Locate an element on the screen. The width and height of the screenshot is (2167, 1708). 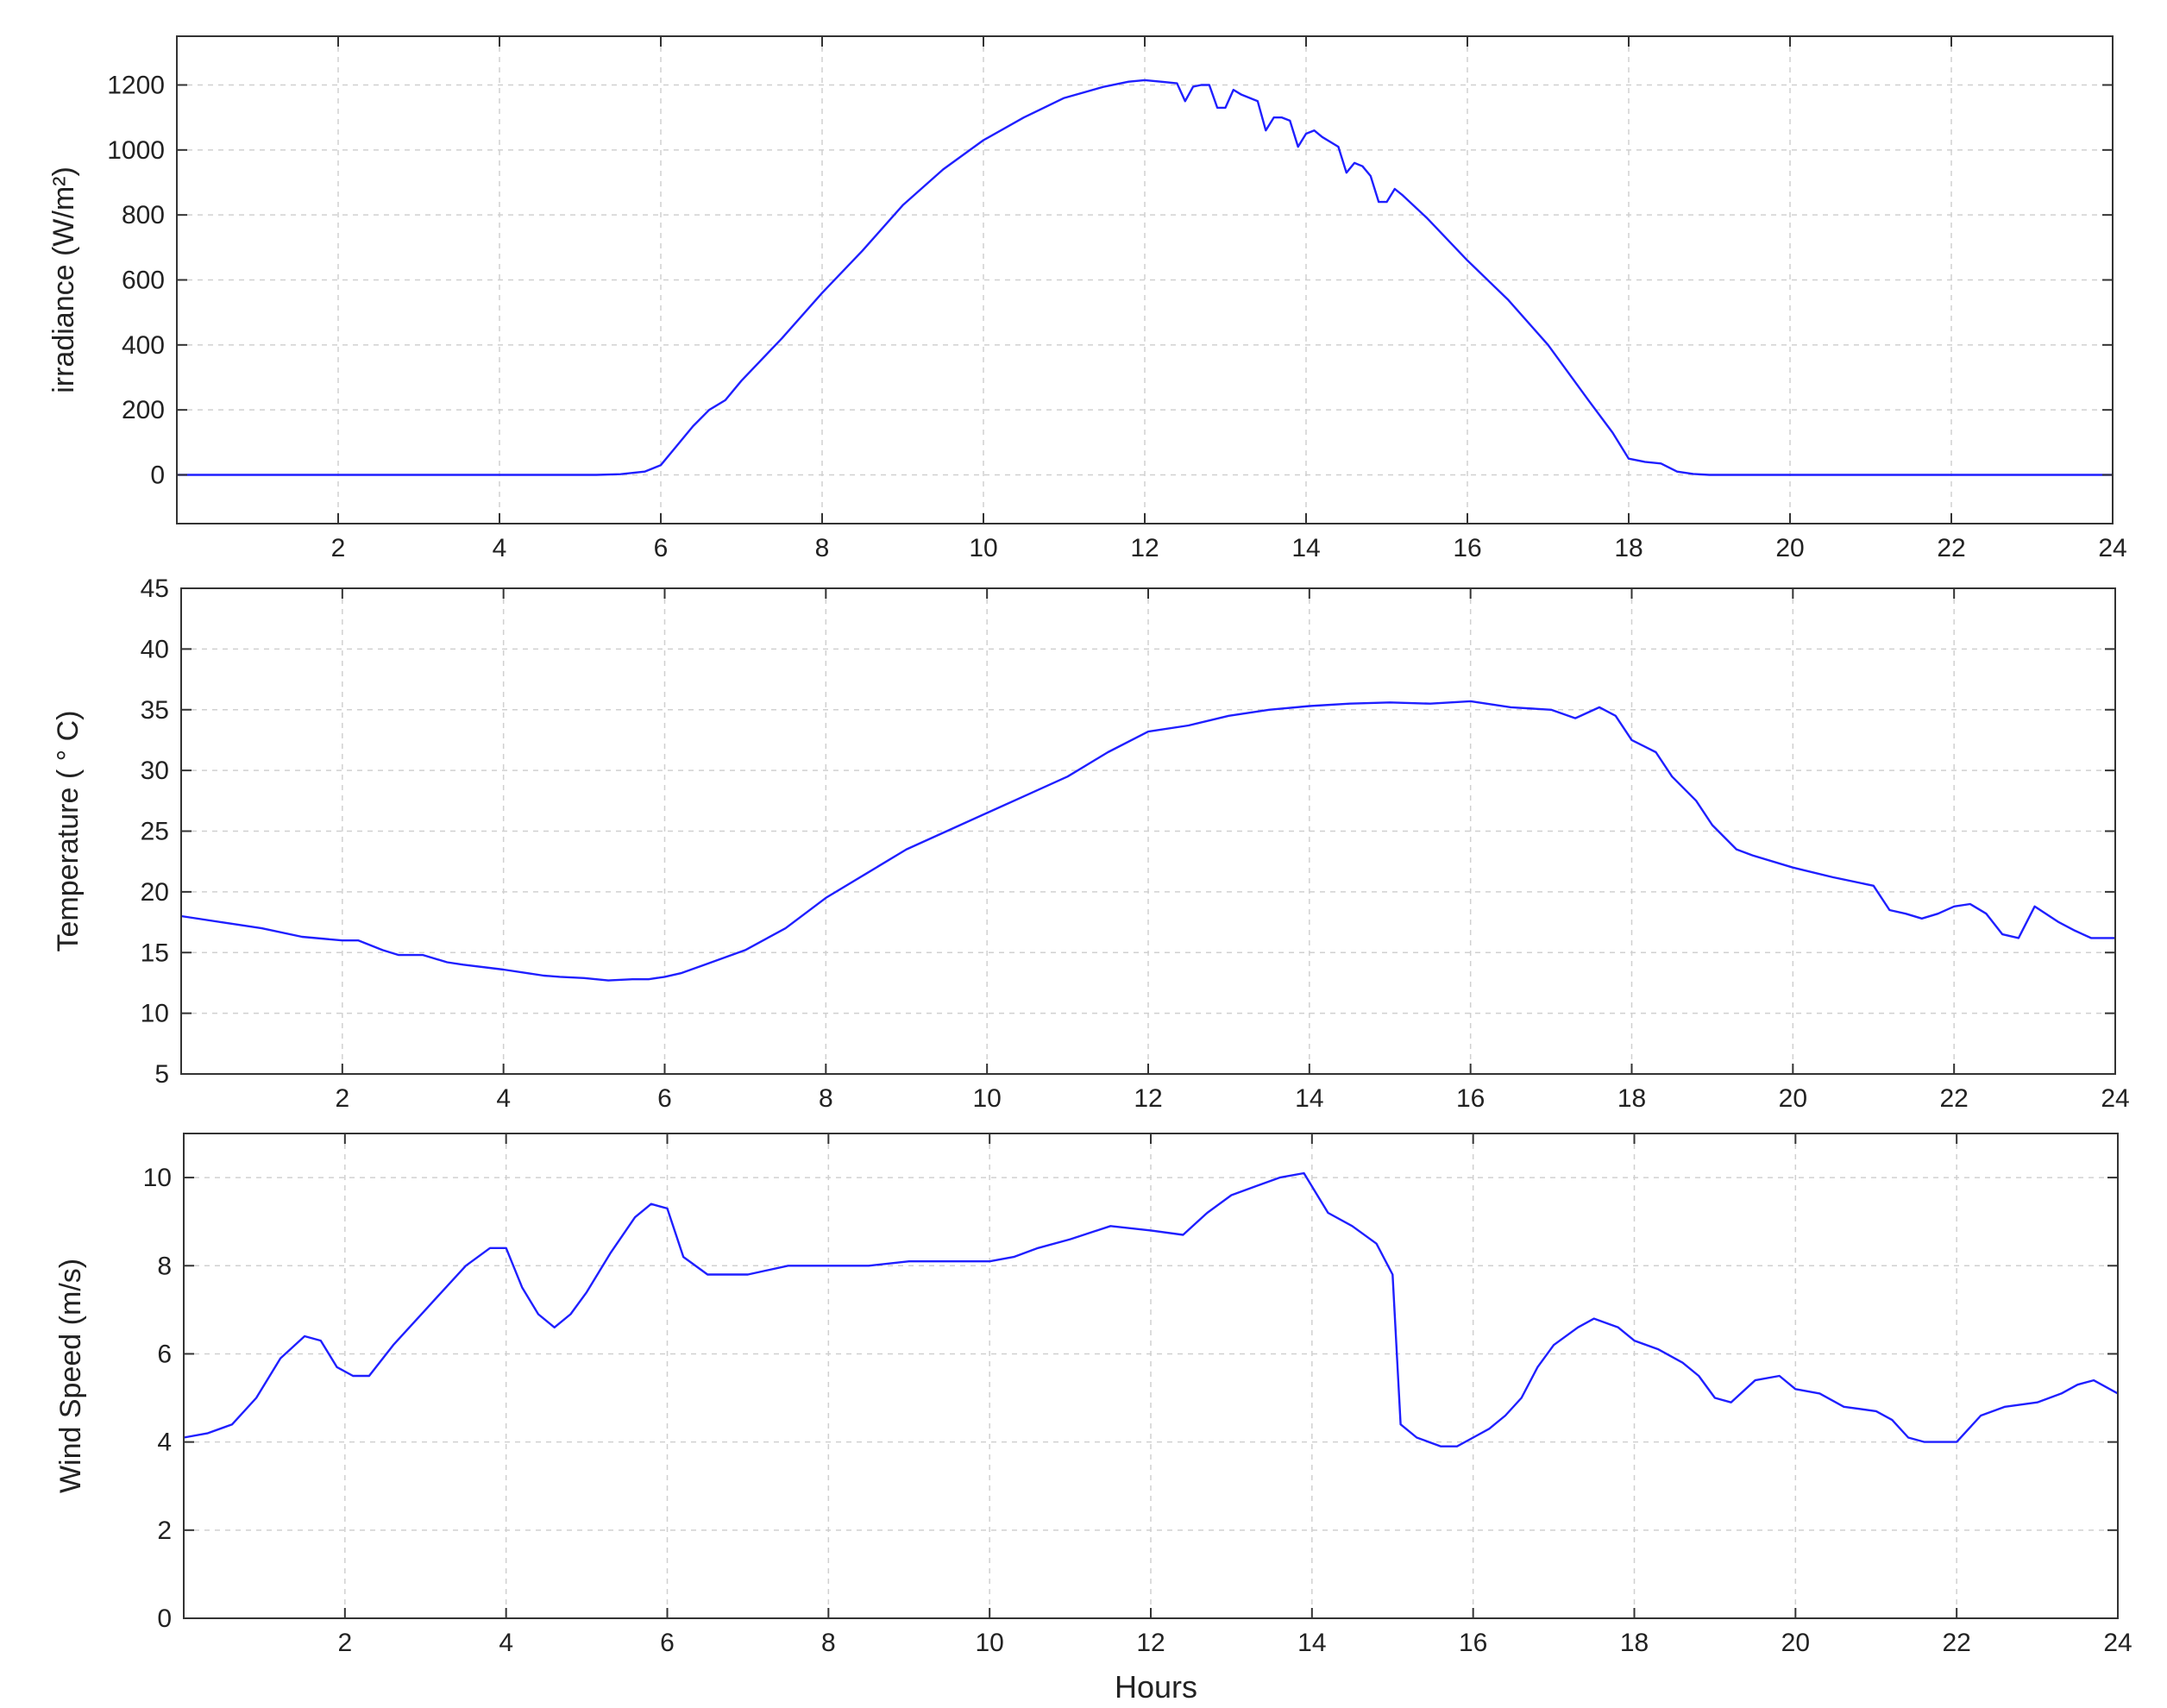
y-tick-label: 5 is located at coordinates (161, 1074).